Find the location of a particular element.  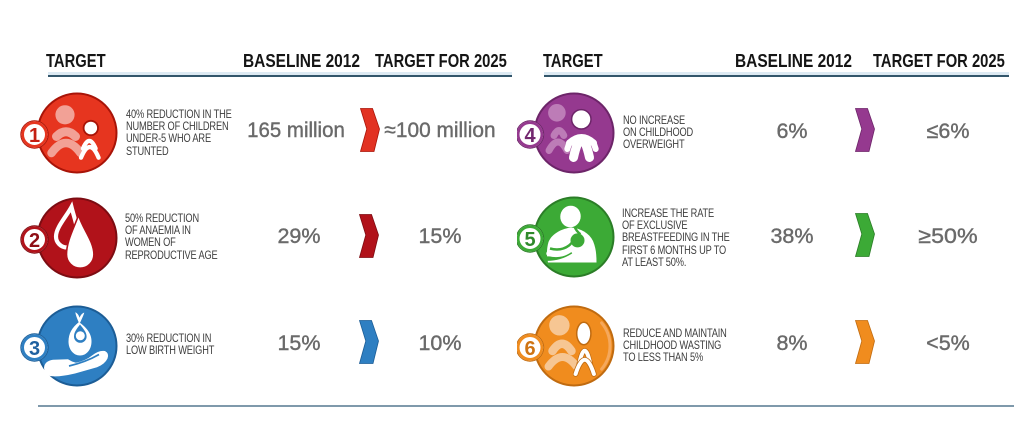

svg-text: 2 is located at coordinates (34, 241).